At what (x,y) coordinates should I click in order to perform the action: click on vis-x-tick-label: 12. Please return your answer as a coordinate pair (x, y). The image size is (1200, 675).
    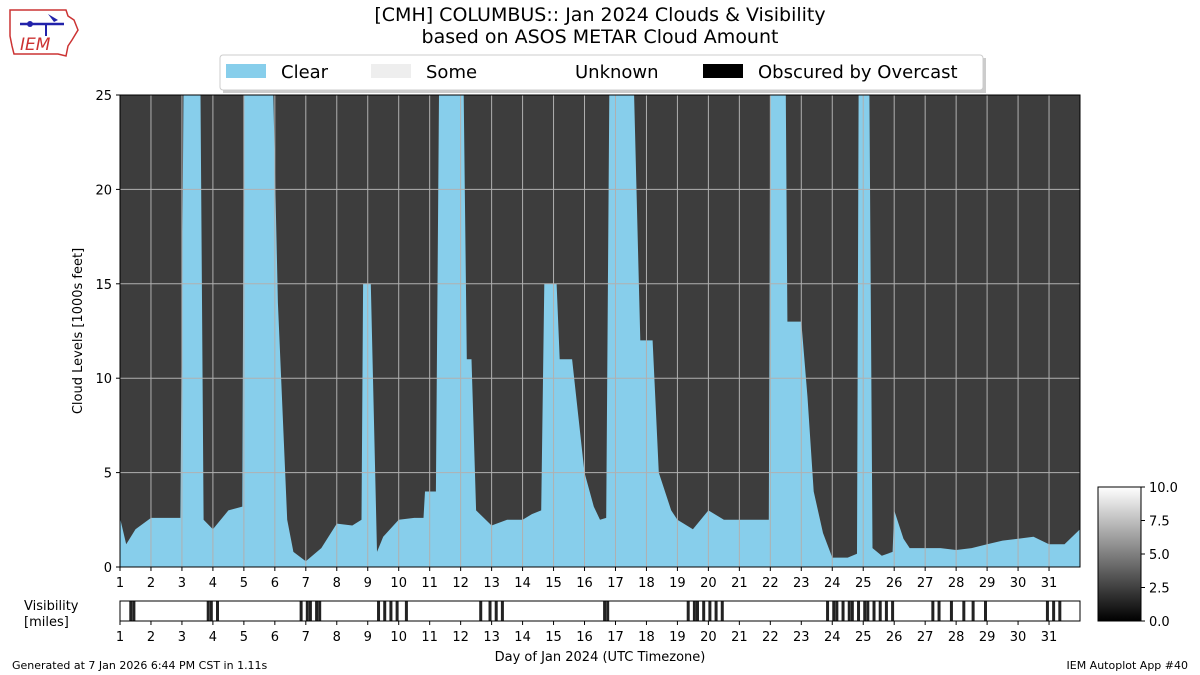
    Looking at the image, I should click on (460, 637).